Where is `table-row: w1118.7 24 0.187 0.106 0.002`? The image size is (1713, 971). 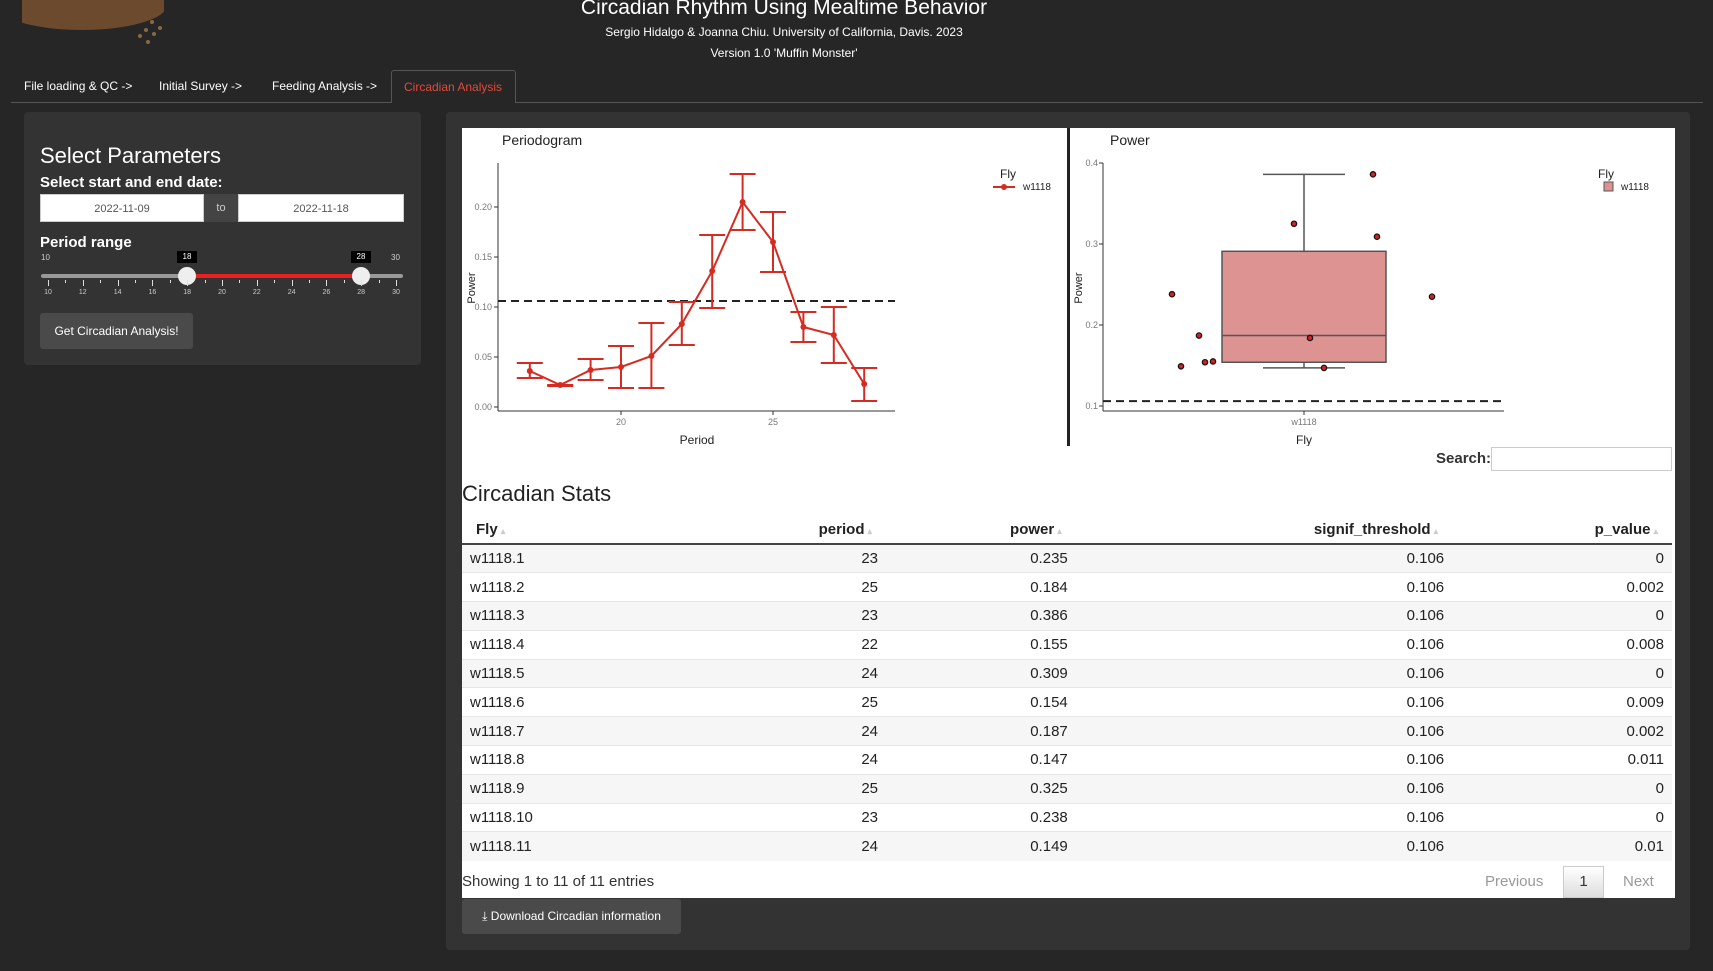
table-row: w1118.7 24 0.187 0.106 0.002 is located at coordinates (1067, 731).